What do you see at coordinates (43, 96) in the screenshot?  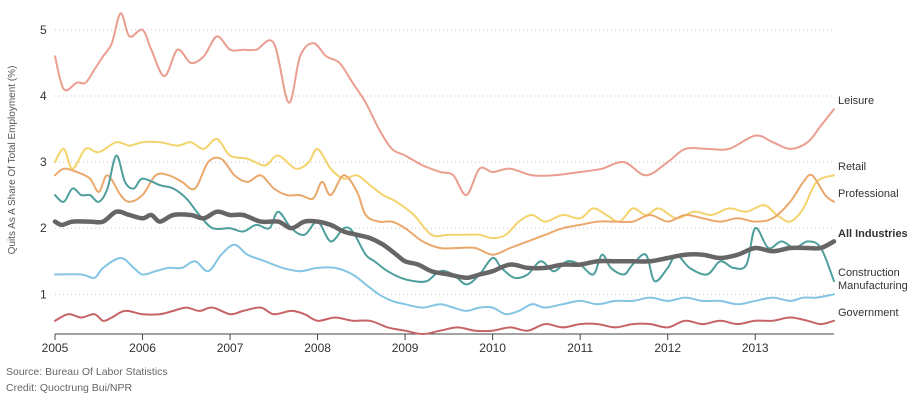 I see `y-tick-label: 4` at bounding box center [43, 96].